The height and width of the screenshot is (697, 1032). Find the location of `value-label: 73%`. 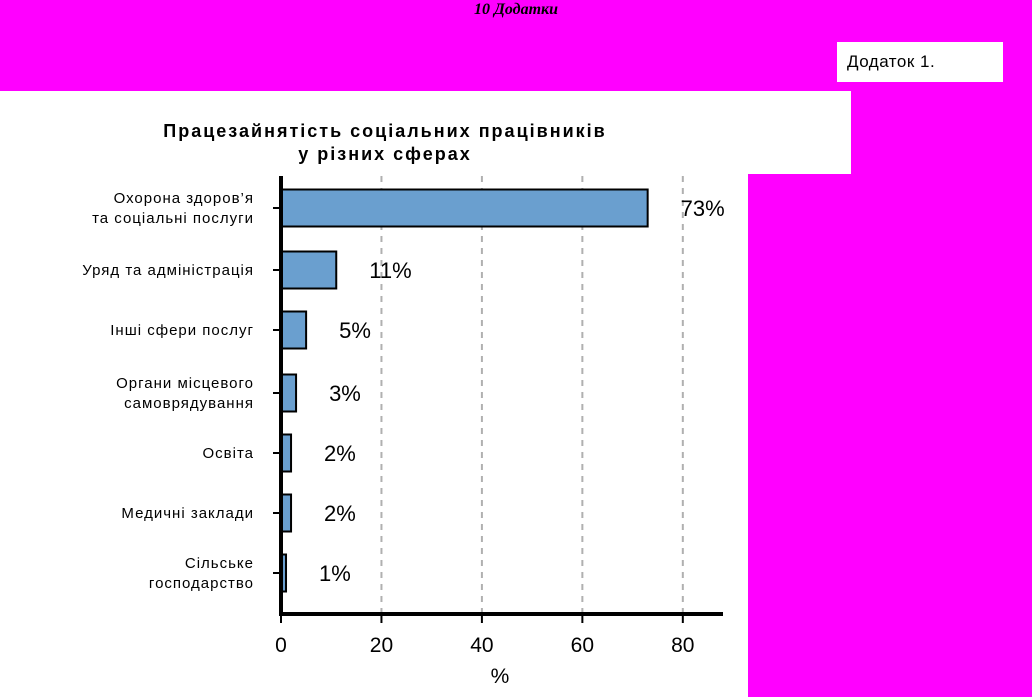

value-label: 73% is located at coordinates (703, 208).